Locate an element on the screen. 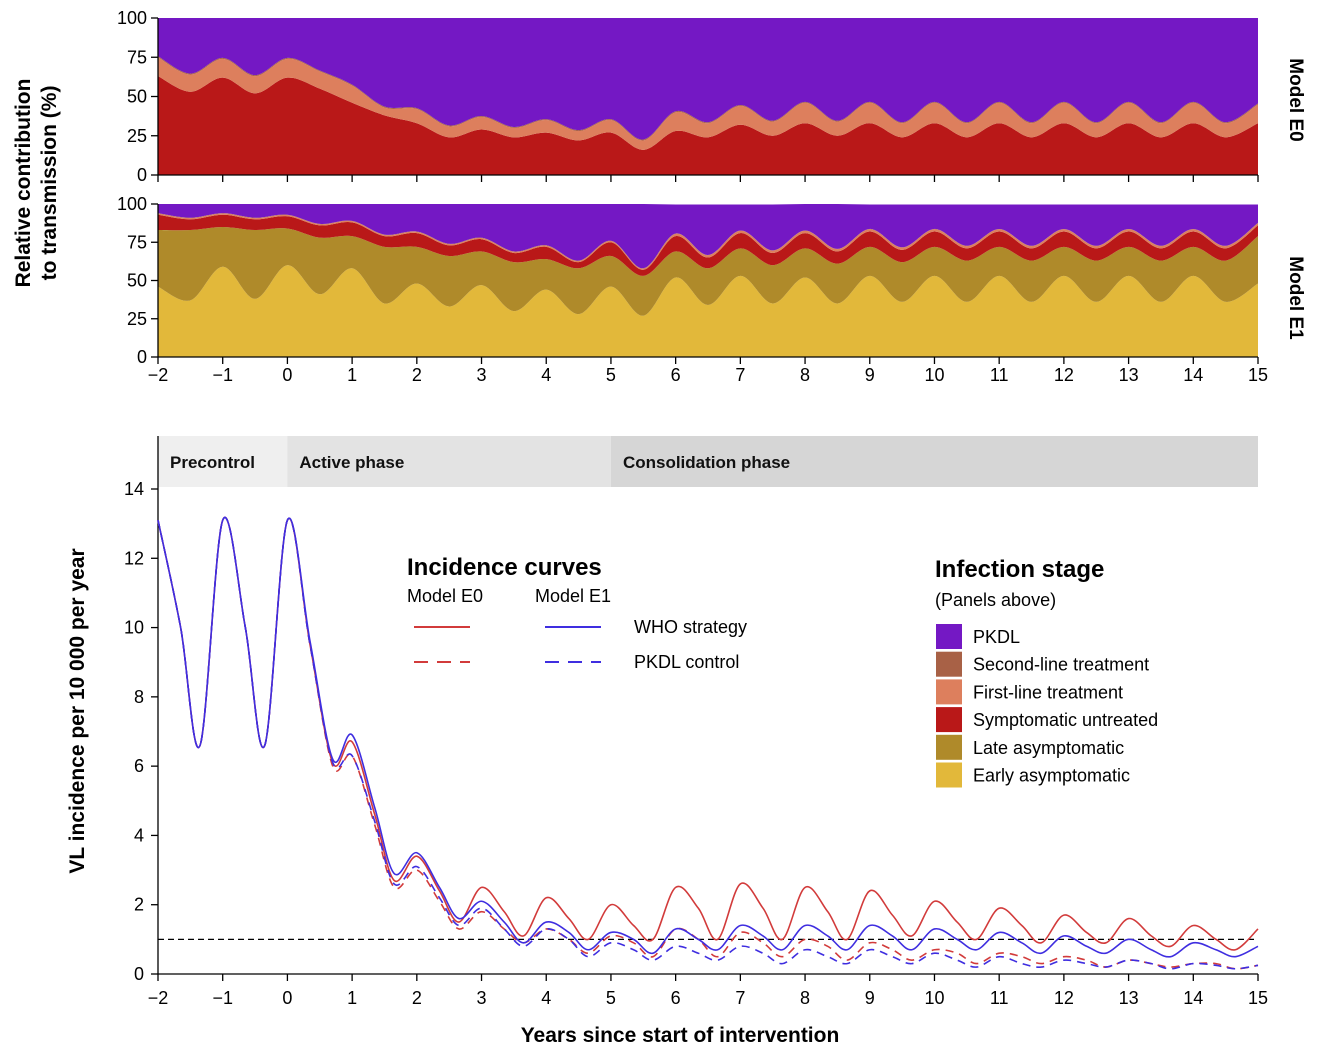  legend-swatch-first-line-treatment is located at coordinates (949, 692).